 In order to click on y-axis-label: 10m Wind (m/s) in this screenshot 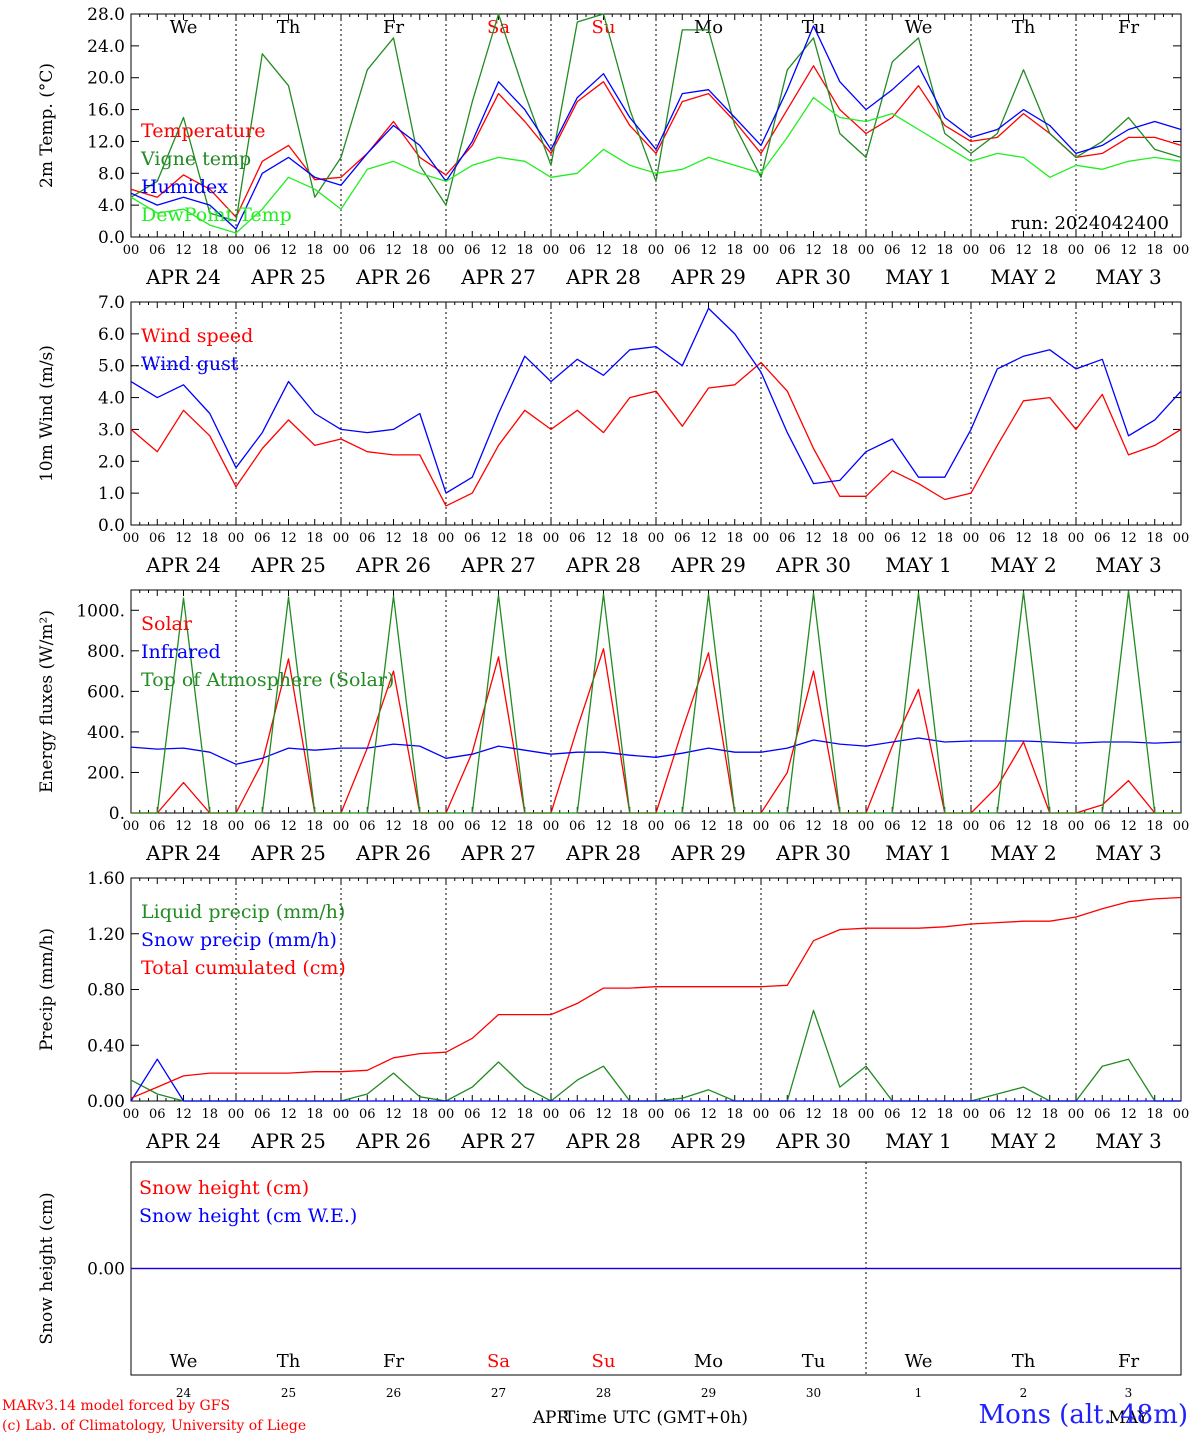, I will do `click(47, 413)`.